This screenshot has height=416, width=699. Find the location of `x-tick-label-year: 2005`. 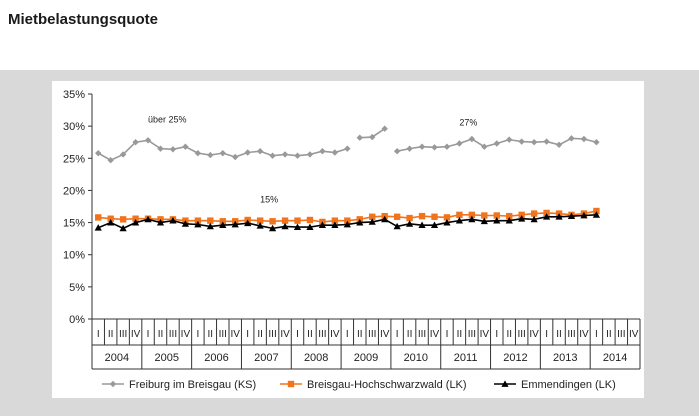

x-tick-label-year: 2005 is located at coordinates (166, 358).